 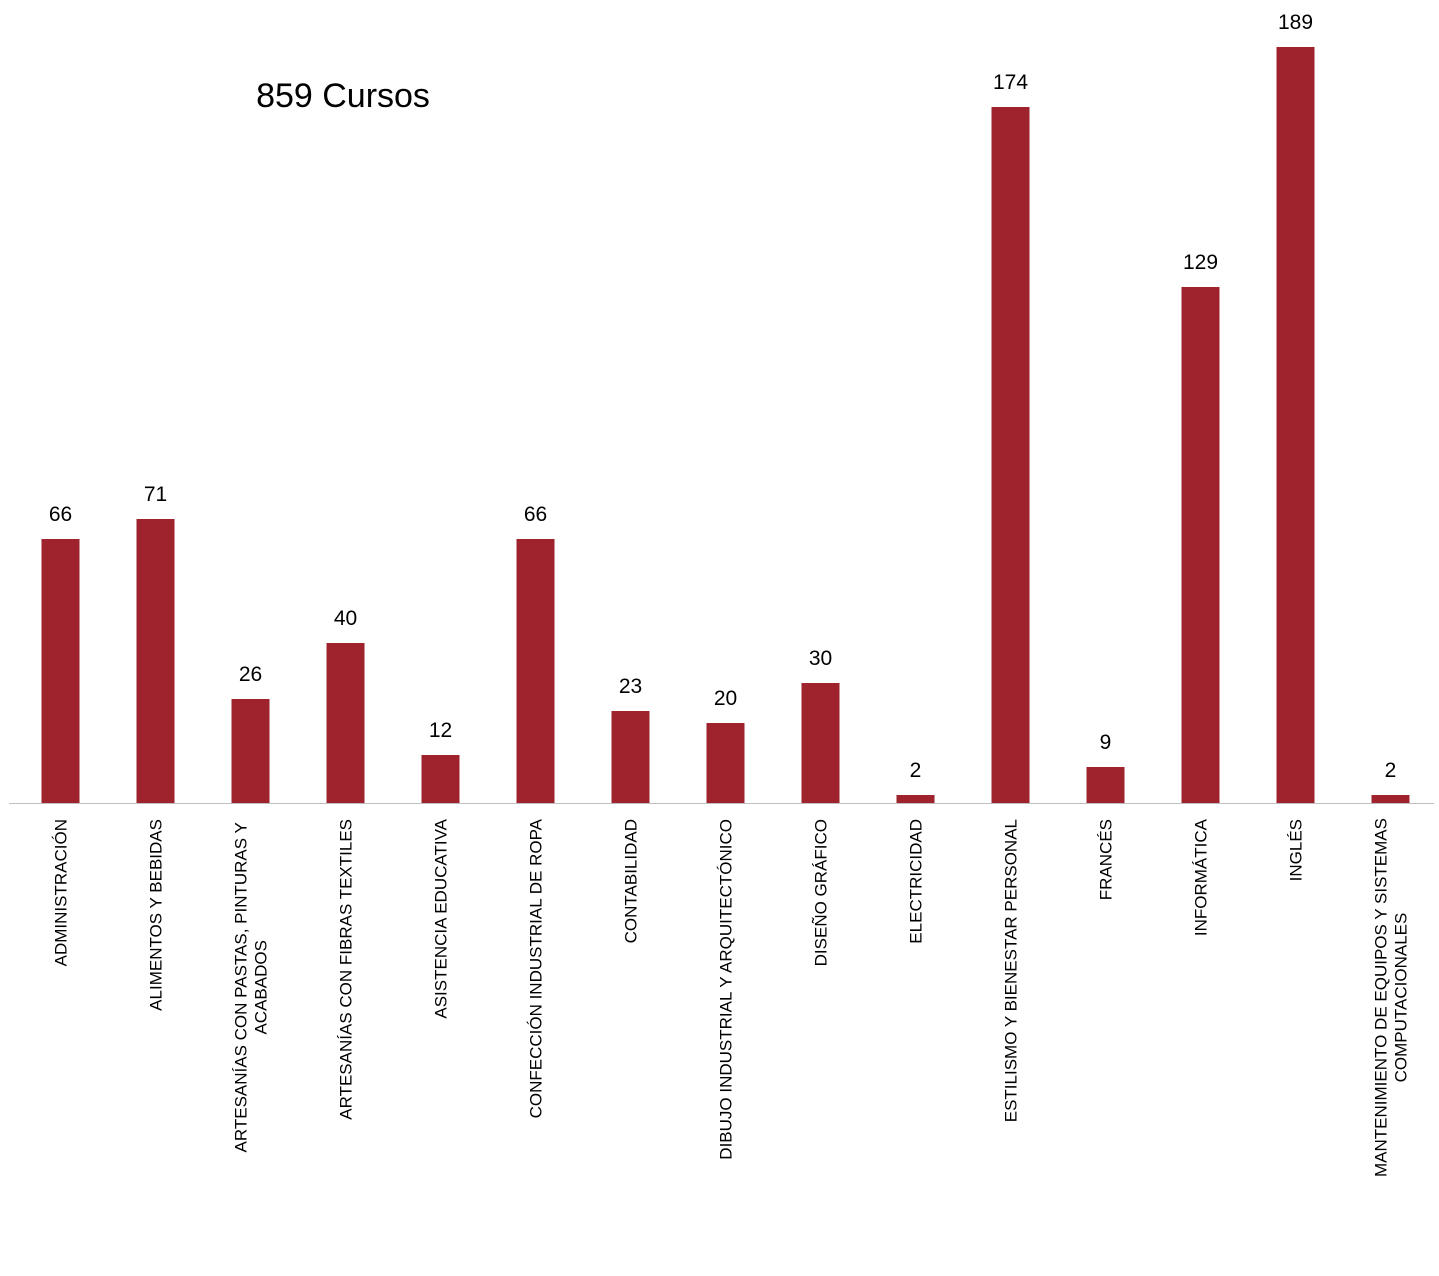 I want to click on category-label: ESTILISMO Y BIENESTAR PERSONAL, so click(x=1011, y=970).